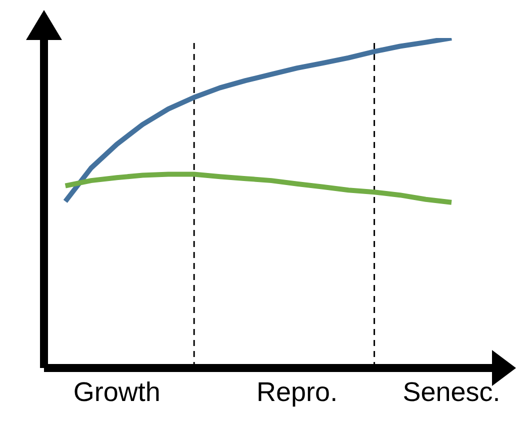 The image size is (518, 424). Describe the element at coordinates (116, 392) in the screenshot. I see `x-tick-label: Growth` at that location.